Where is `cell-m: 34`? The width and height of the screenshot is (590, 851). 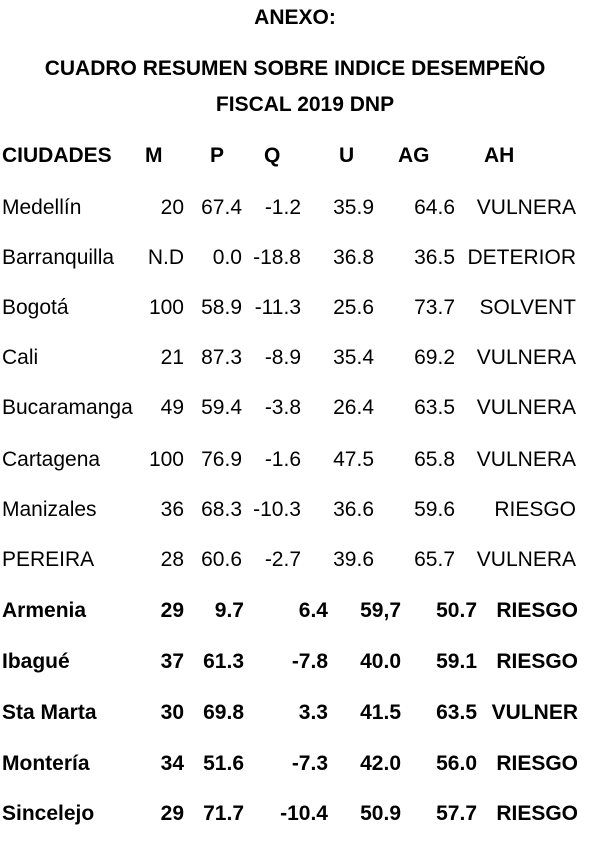
cell-m: 34 is located at coordinates (172, 763).